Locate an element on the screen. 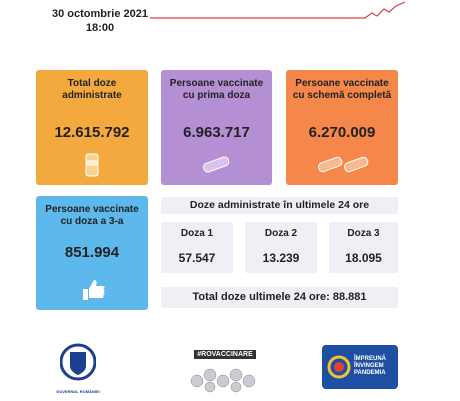 The height and width of the screenshot is (401, 460). header: 30 octombrie 2021 18:00 is located at coordinates (100, 21).